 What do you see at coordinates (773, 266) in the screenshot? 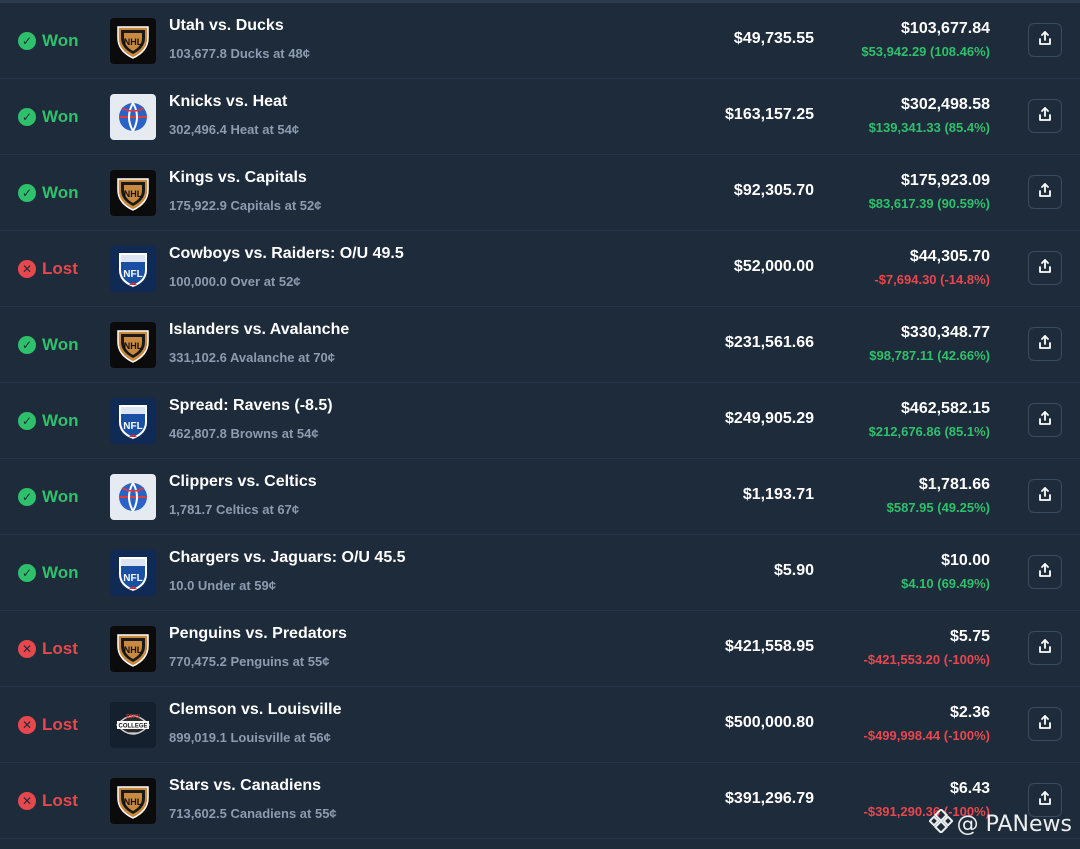
I see `cost-amount: $52,000.00` at bounding box center [773, 266].